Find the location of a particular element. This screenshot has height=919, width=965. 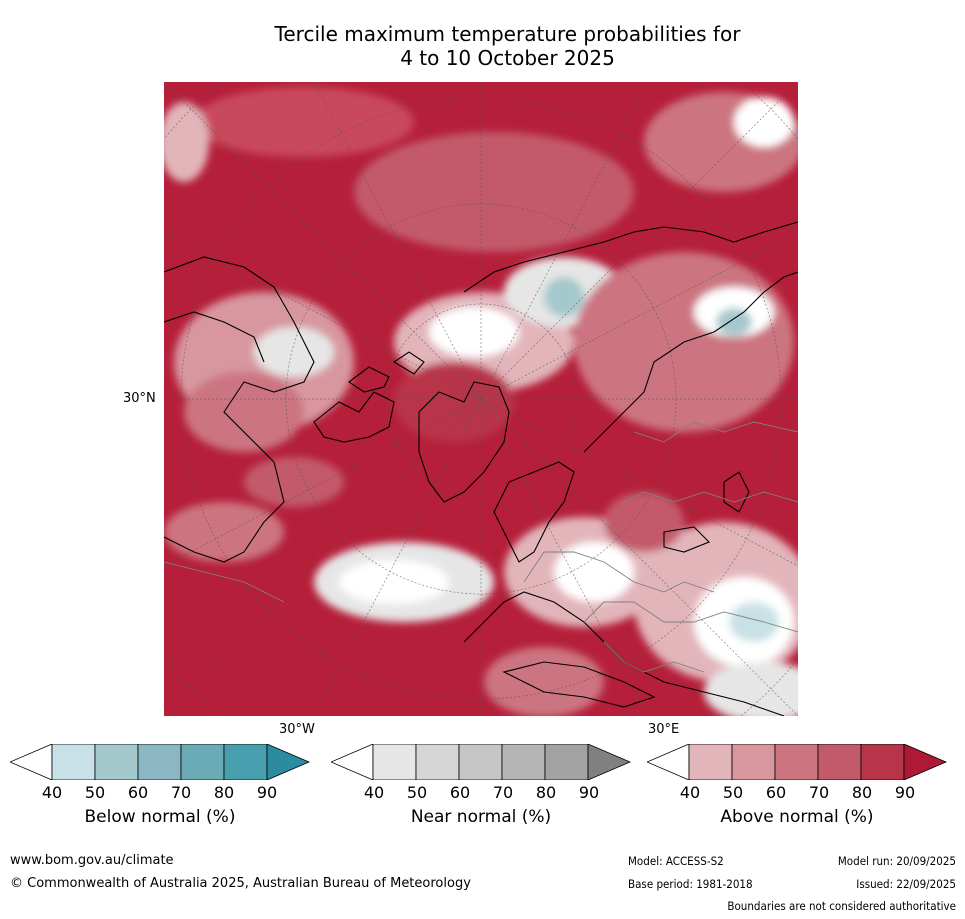

below-extend-low is located at coordinates (31, 762).